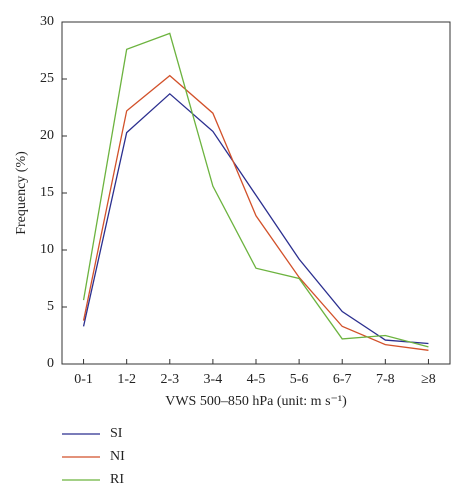 The width and height of the screenshot is (474, 503). Describe the element at coordinates (47, 21) in the screenshot. I see `y-tick-label: 30` at that location.